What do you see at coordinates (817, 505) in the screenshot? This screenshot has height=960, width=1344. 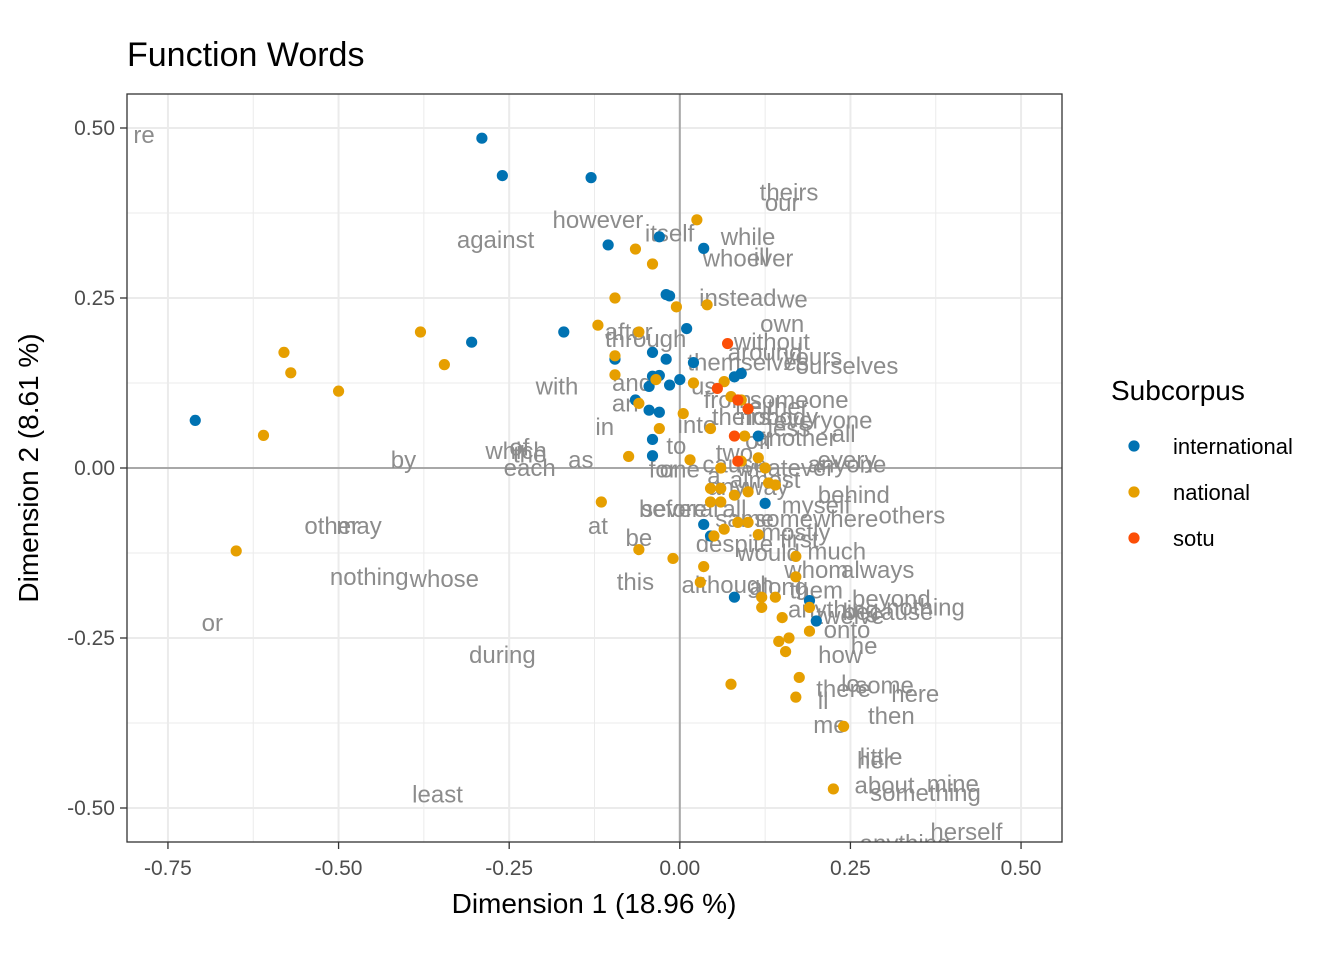 I see `word-label: myself` at bounding box center [817, 505].